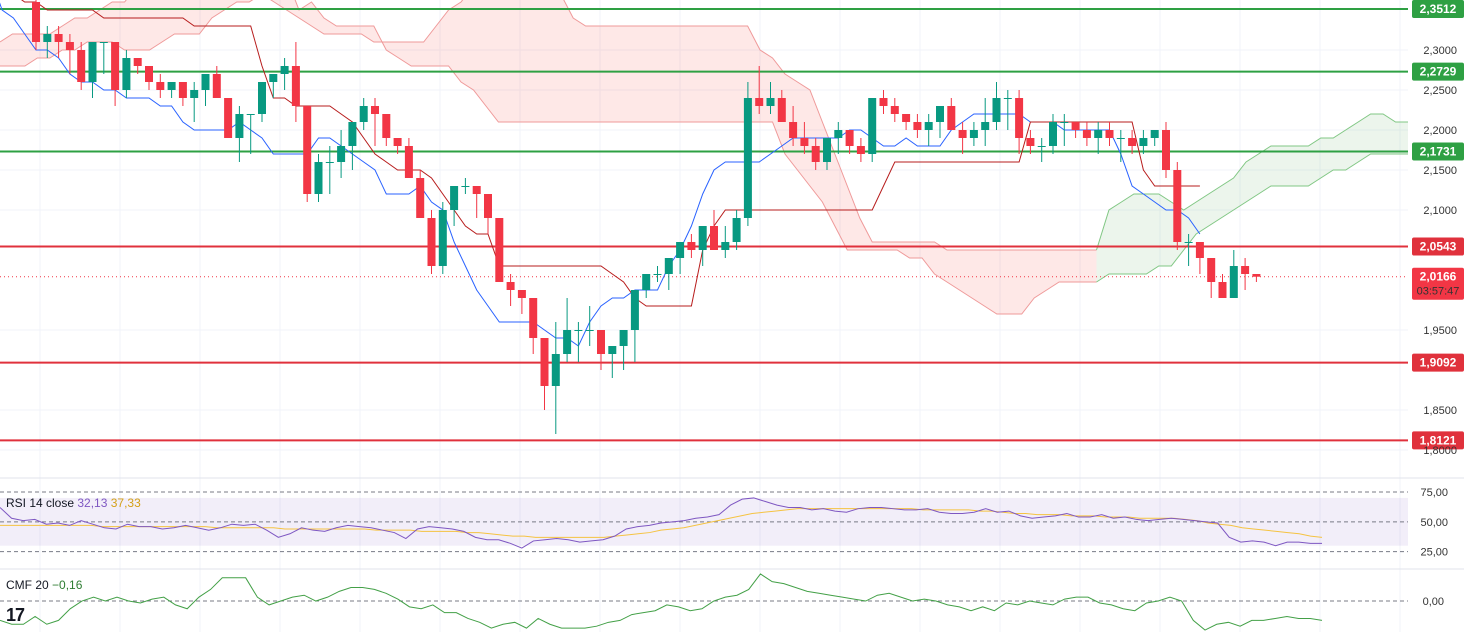  Describe the element at coordinates (1438, 283) in the screenshot. I see `last-price-tag` at that location.